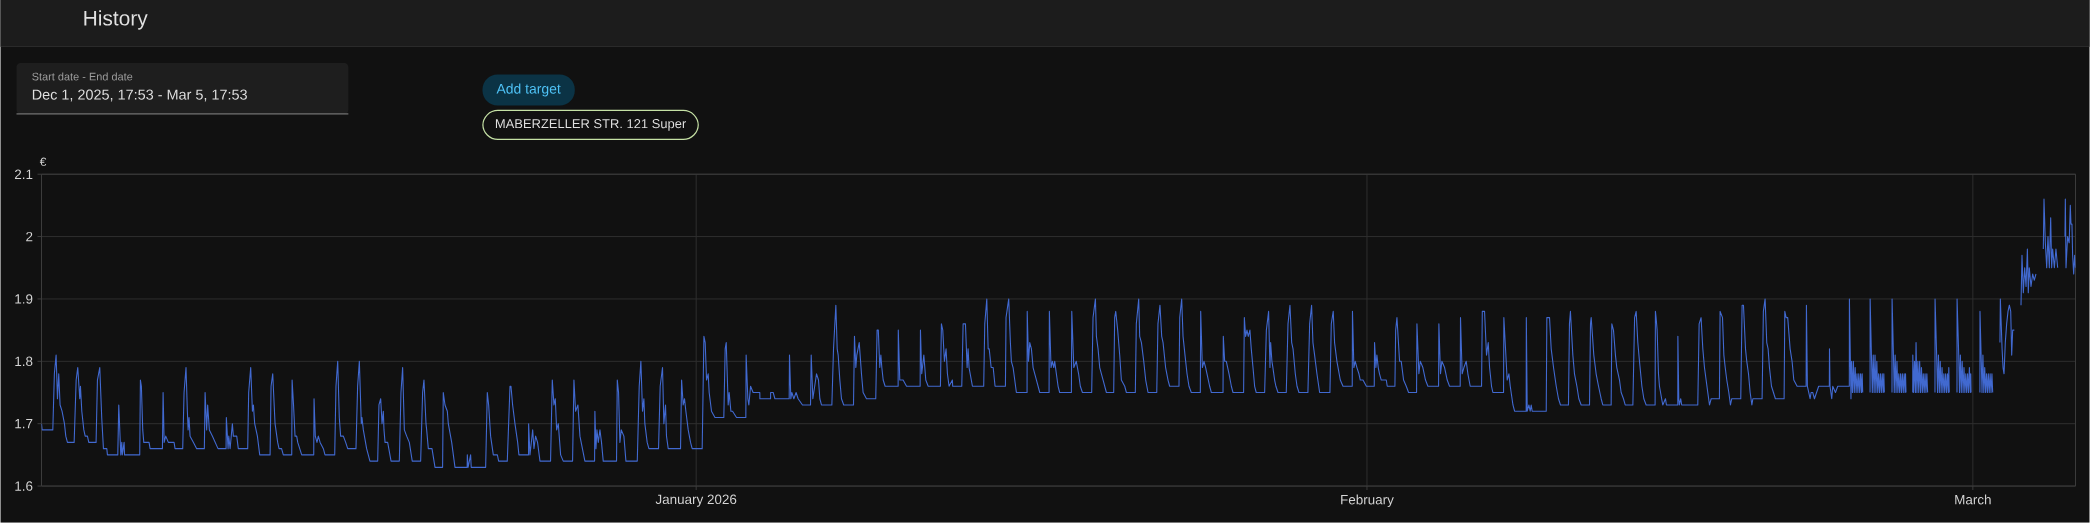  Describe the element at coordinates (24, 486) in the screenshot. I see `y-tick-label: 1.6` at that location.